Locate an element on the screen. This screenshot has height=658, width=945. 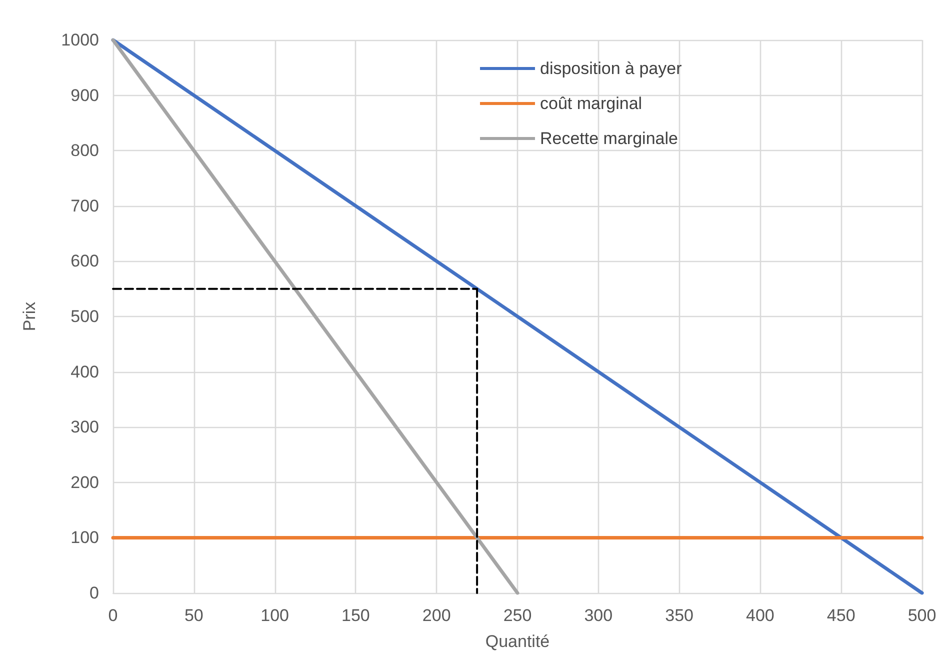
x-tick-label: 350 is located at coordinates (679, 615).